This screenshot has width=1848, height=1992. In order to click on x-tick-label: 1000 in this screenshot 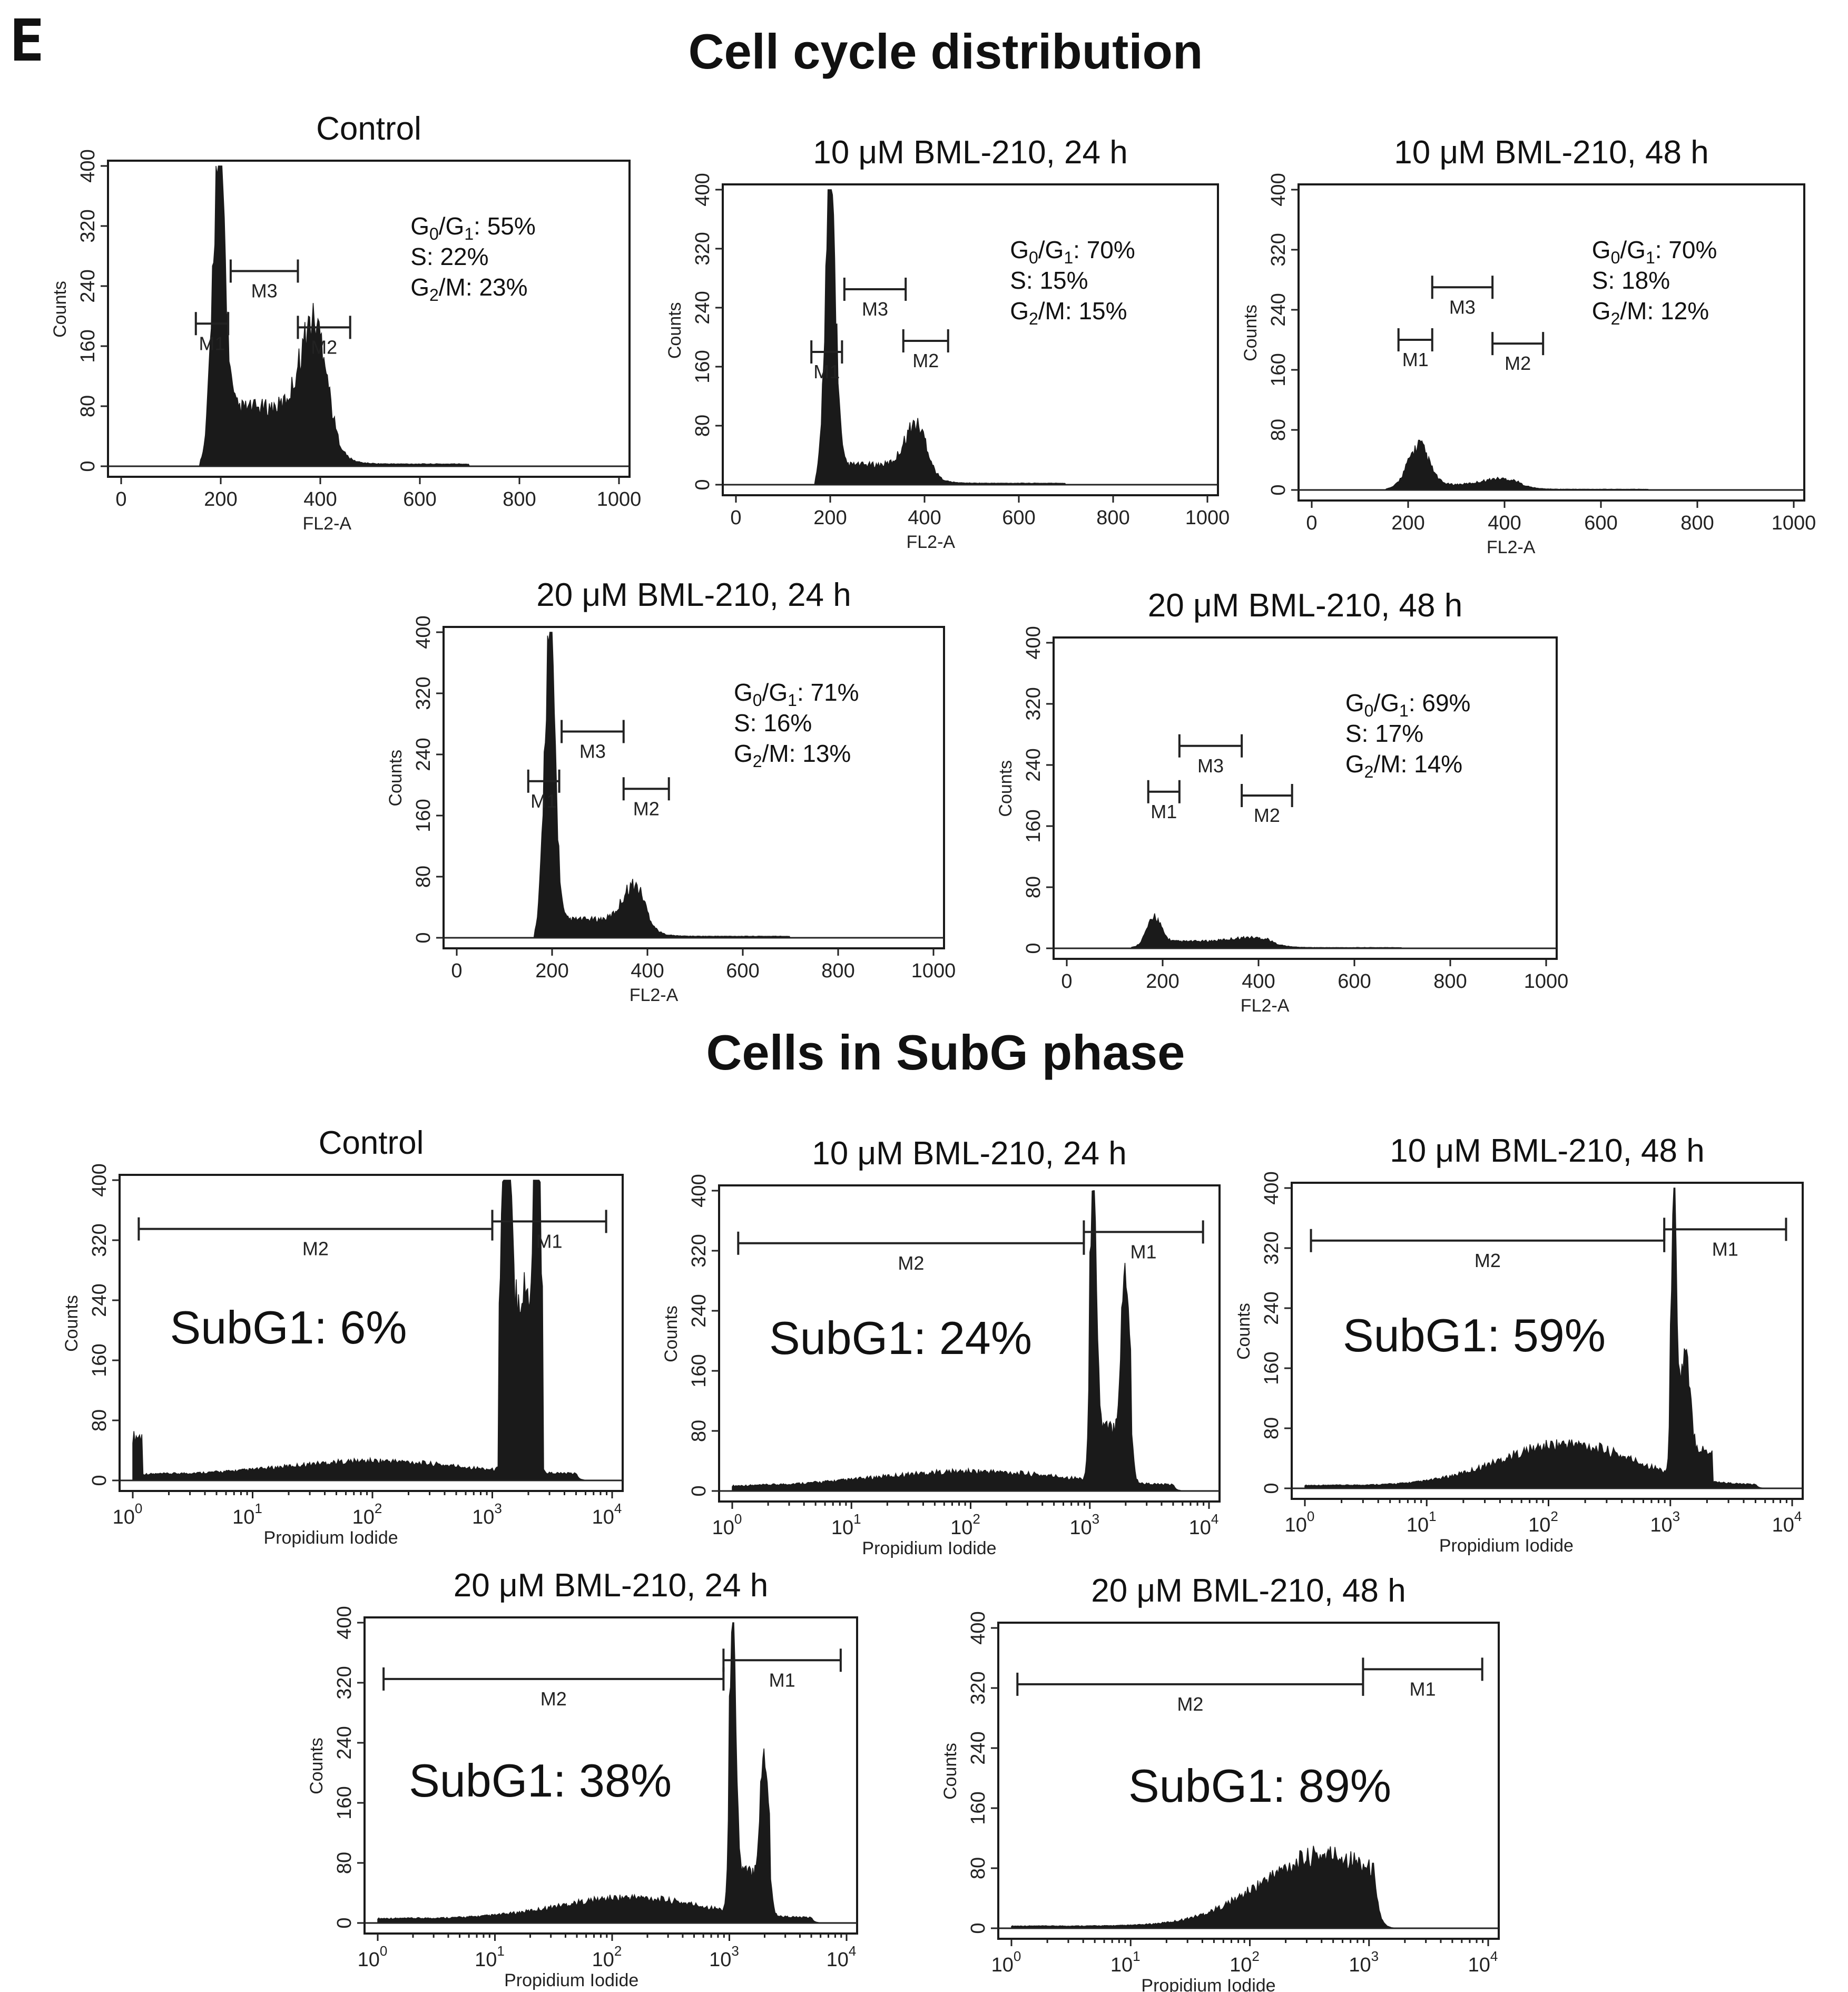, I will do `click(1547, 981)`.